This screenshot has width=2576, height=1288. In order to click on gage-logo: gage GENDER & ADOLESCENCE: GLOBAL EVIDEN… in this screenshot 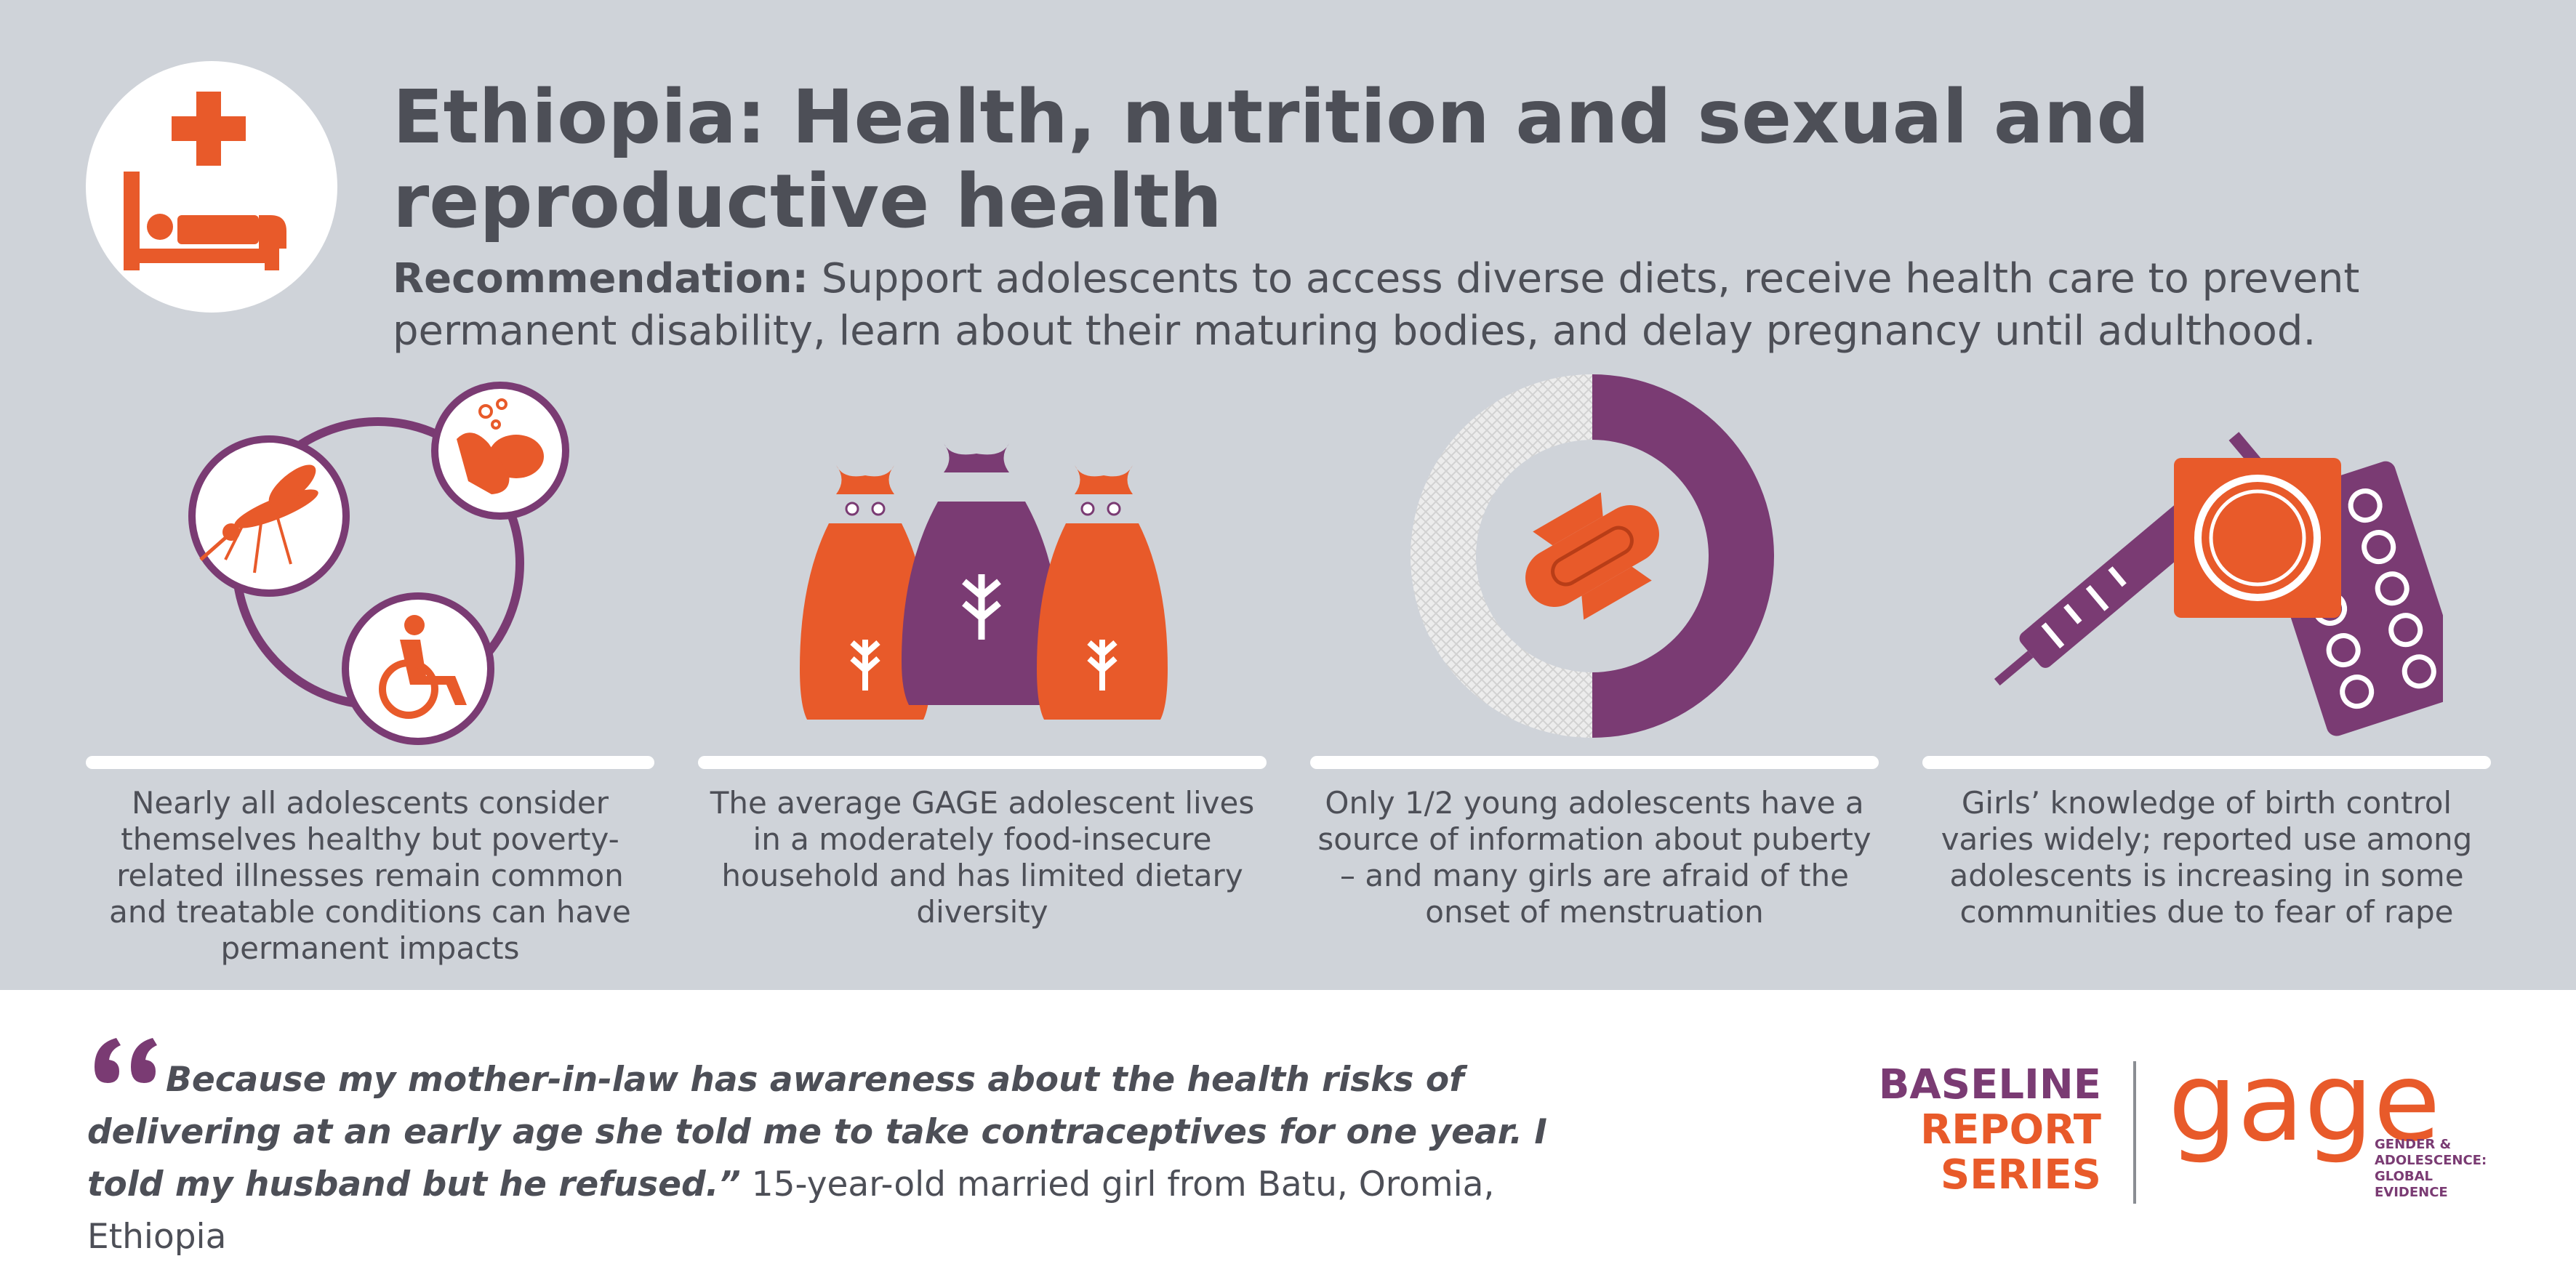, I will do `click(2327, 1127)`.